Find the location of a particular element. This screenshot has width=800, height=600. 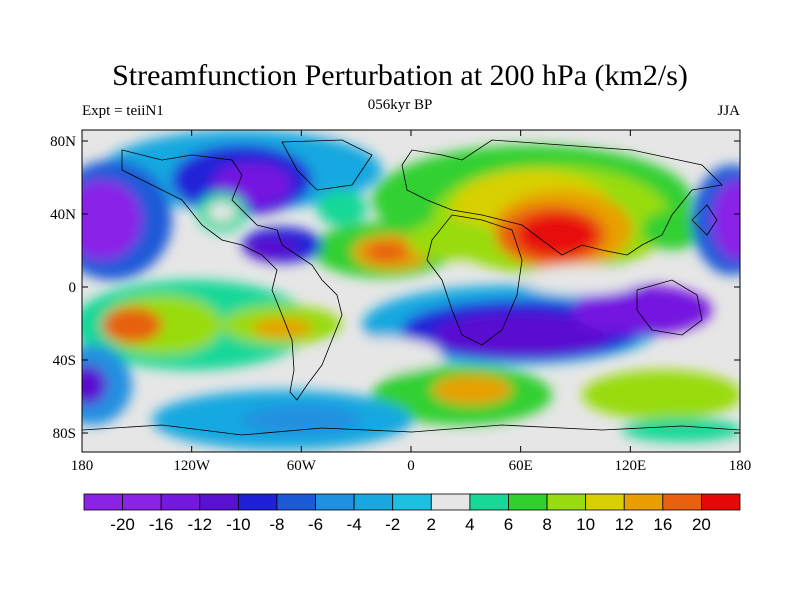

colorbar-label: 6 is located at coordinates (508, 524).